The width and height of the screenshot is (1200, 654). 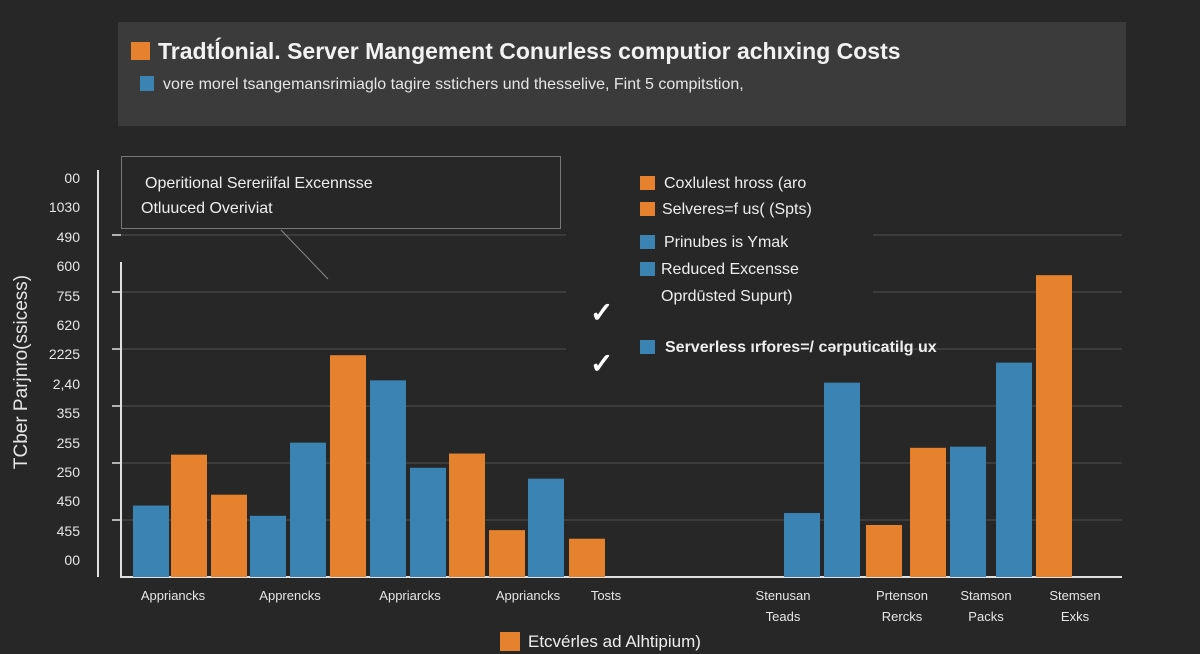 What do you see at coordinates (606, 595) in the screenshot?
I see `x-tick-label: Tosts` at bounding box center [606, 595].